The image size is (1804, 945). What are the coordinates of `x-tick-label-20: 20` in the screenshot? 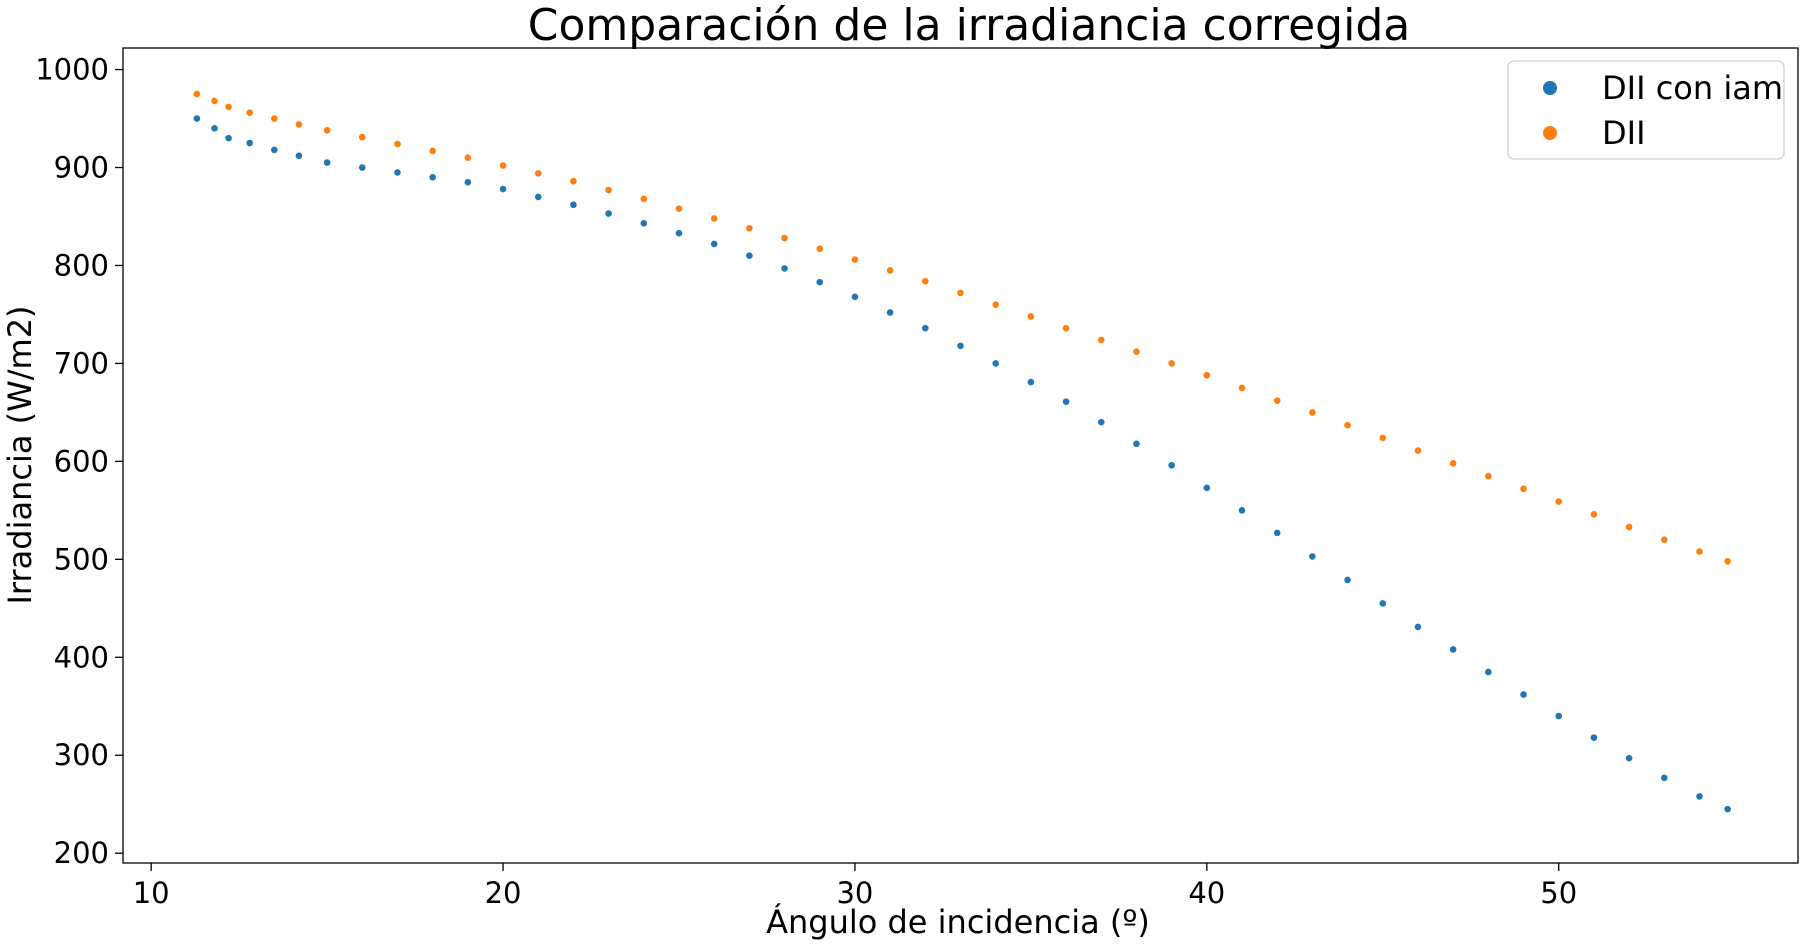 It's located at (503, 893).